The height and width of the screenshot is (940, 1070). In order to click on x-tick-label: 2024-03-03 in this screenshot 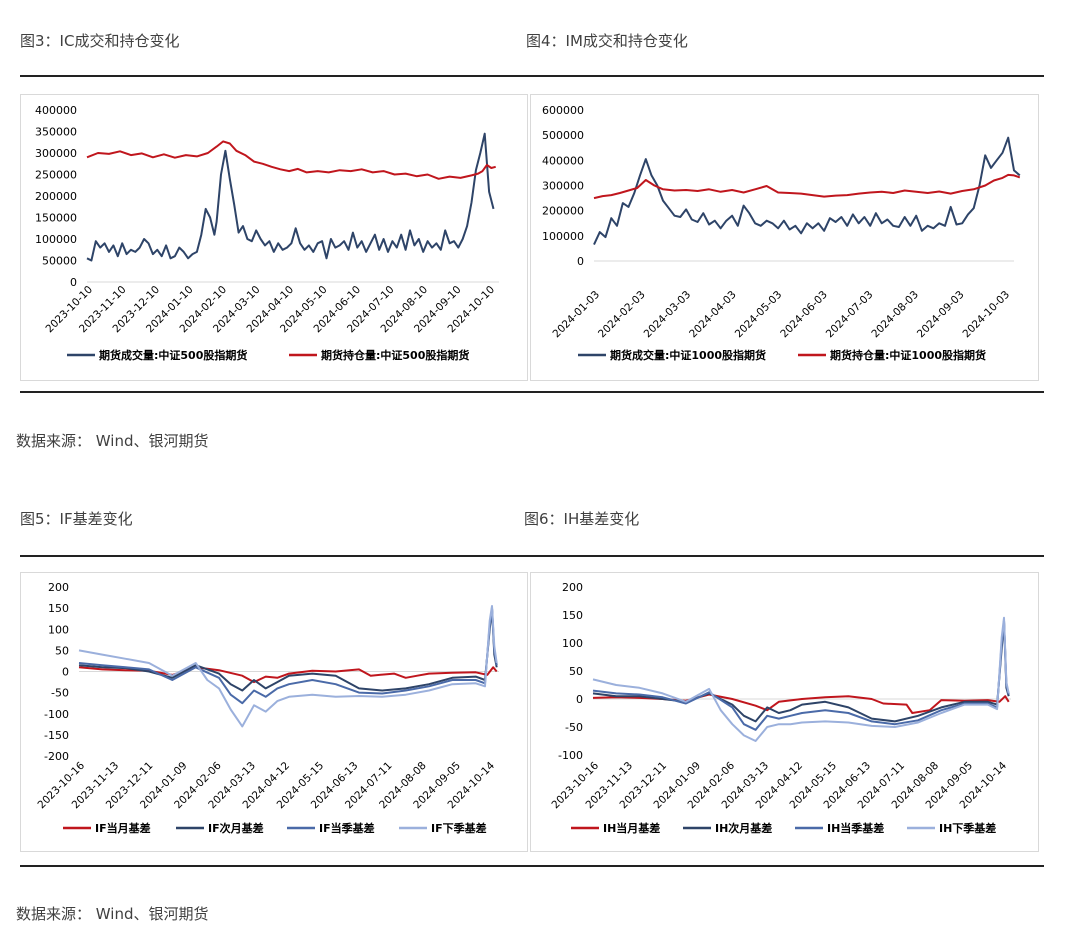, I will do `click(668, 315)`.